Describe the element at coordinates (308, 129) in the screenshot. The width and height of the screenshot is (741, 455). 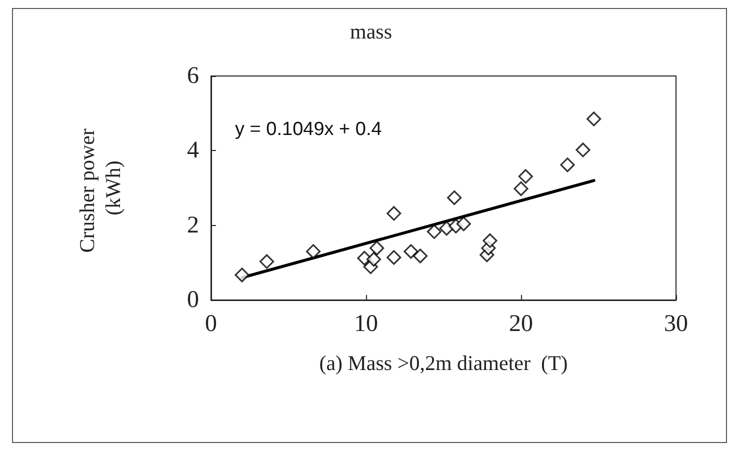
I see `annotation: y = 0.1049x + 0.4` at that location.